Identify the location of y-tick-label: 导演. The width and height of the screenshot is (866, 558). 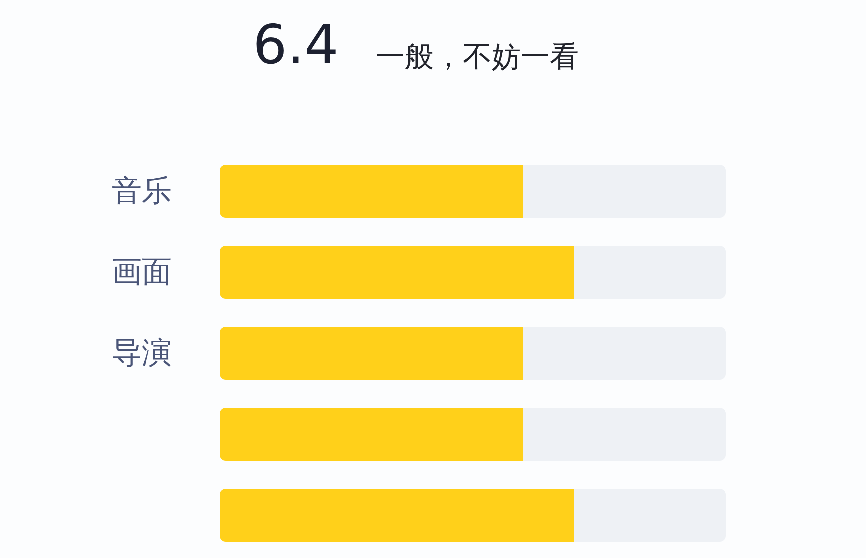
(142, 353).